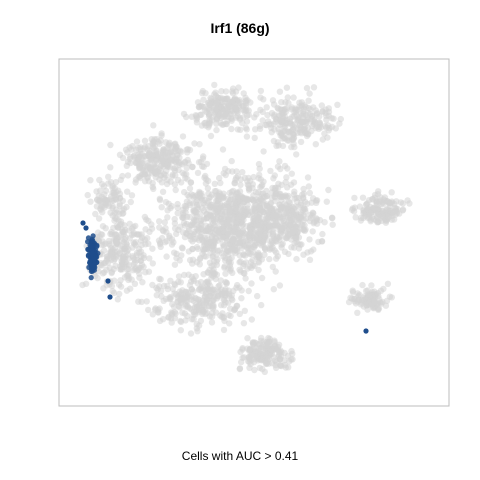 The width and height of the screenshot is (480, 480). I want to click on highlighted-point, so click(92, 253).